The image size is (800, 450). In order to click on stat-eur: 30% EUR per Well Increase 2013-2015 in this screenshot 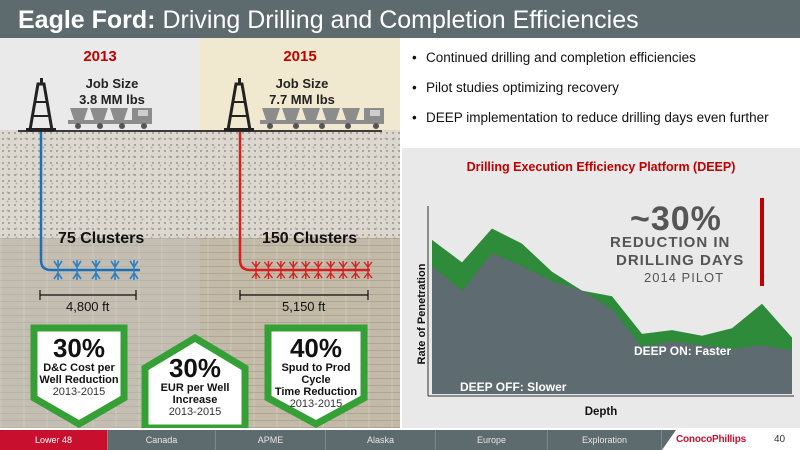, I will do `click(195, 386)`.